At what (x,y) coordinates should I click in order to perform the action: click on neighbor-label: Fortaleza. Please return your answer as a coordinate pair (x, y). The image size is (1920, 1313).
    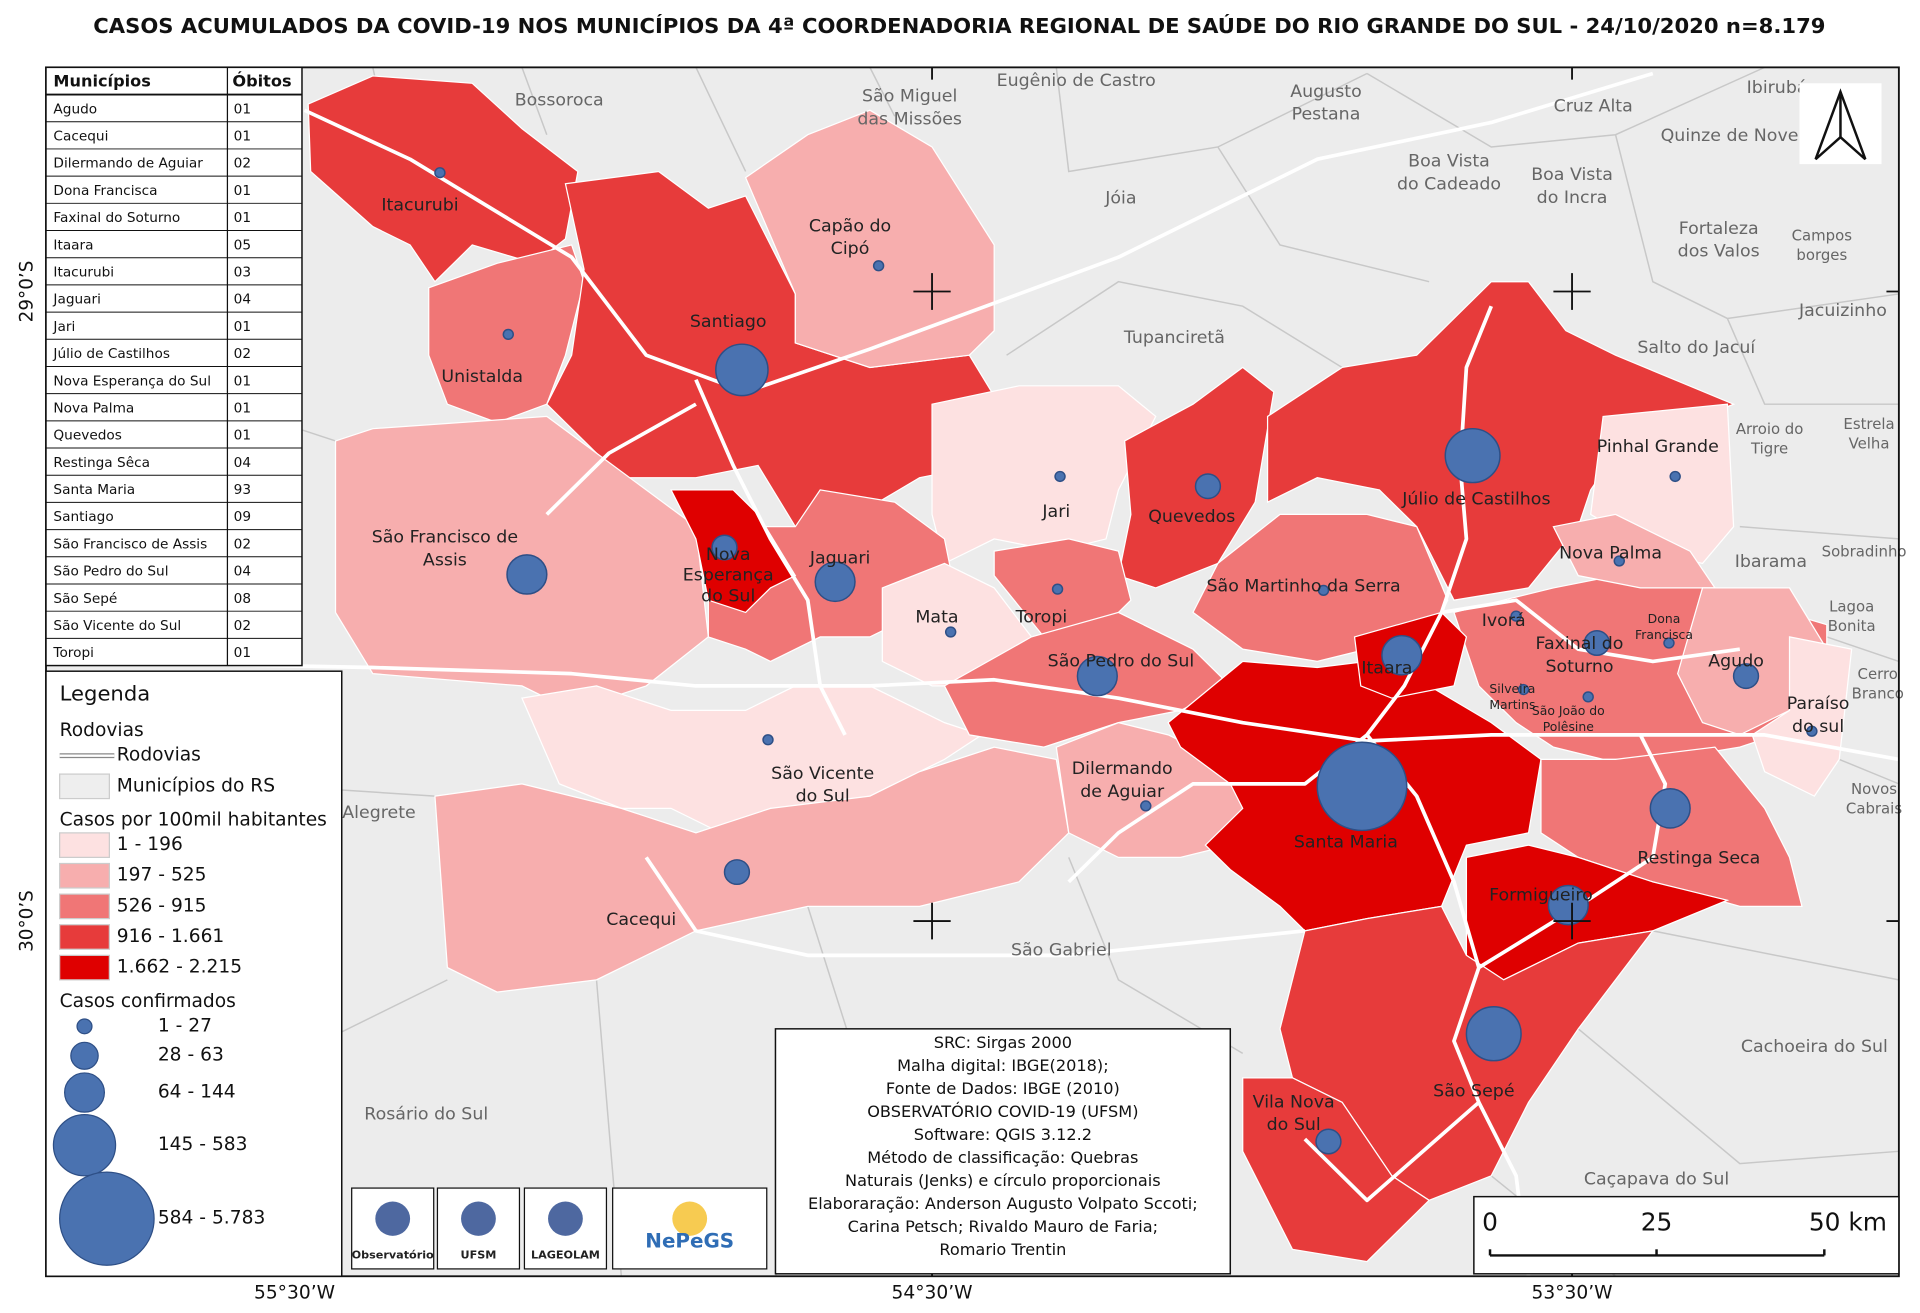
    Looking at the image, I should click on (1719, 229).